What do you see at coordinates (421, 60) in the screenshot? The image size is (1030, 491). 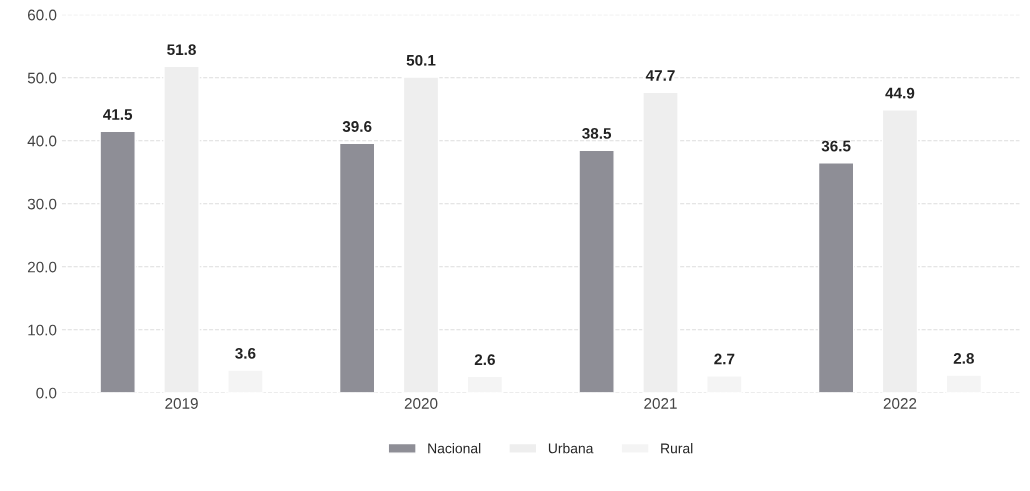 I see `data-label: 50.1` at bounding box center [421, 60].